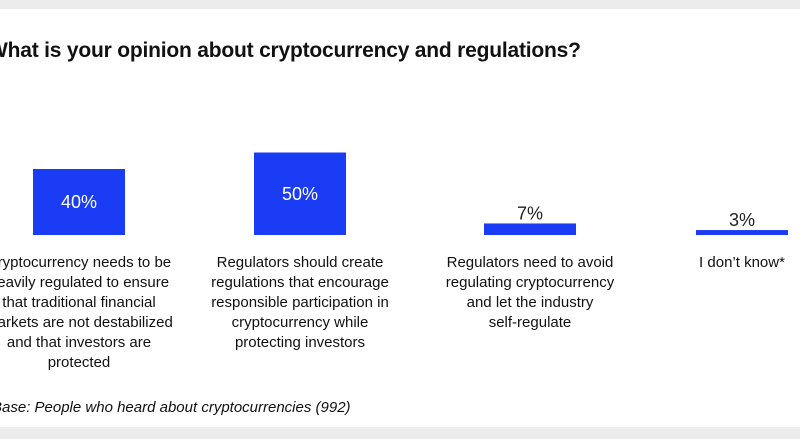 The image size is (800, 439). I want to click on category-label-line: Regulators need to avoid, so click(530, 262).